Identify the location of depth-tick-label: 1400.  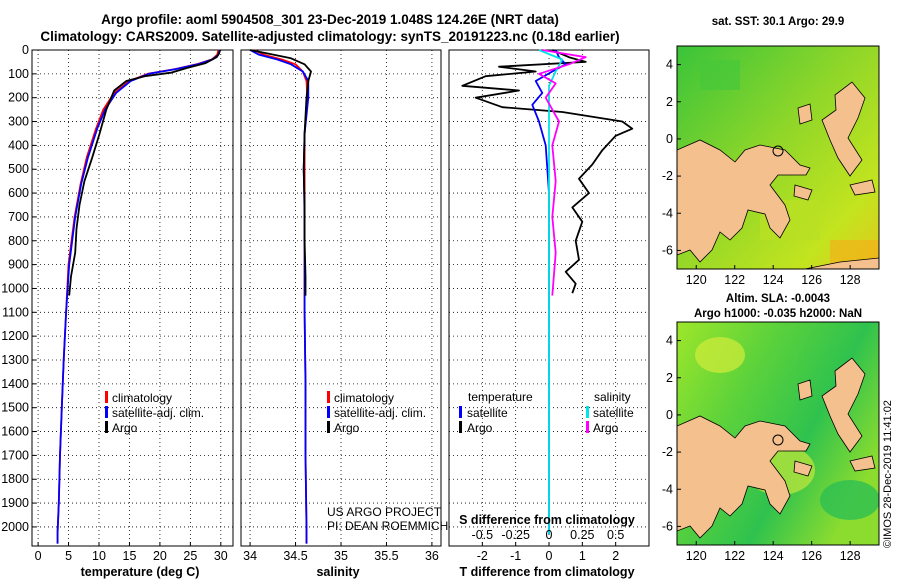
(15, 384).